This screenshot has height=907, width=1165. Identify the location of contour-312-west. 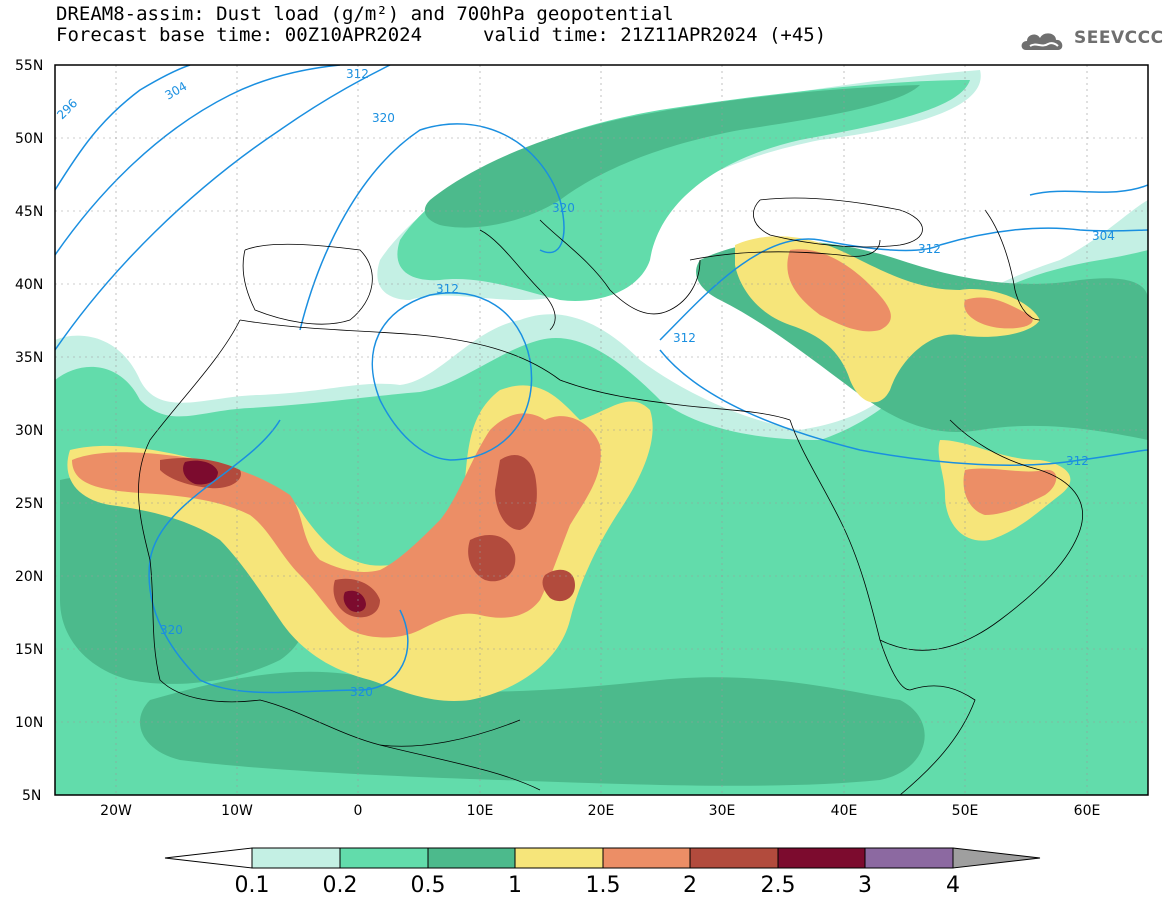
(223, 208).